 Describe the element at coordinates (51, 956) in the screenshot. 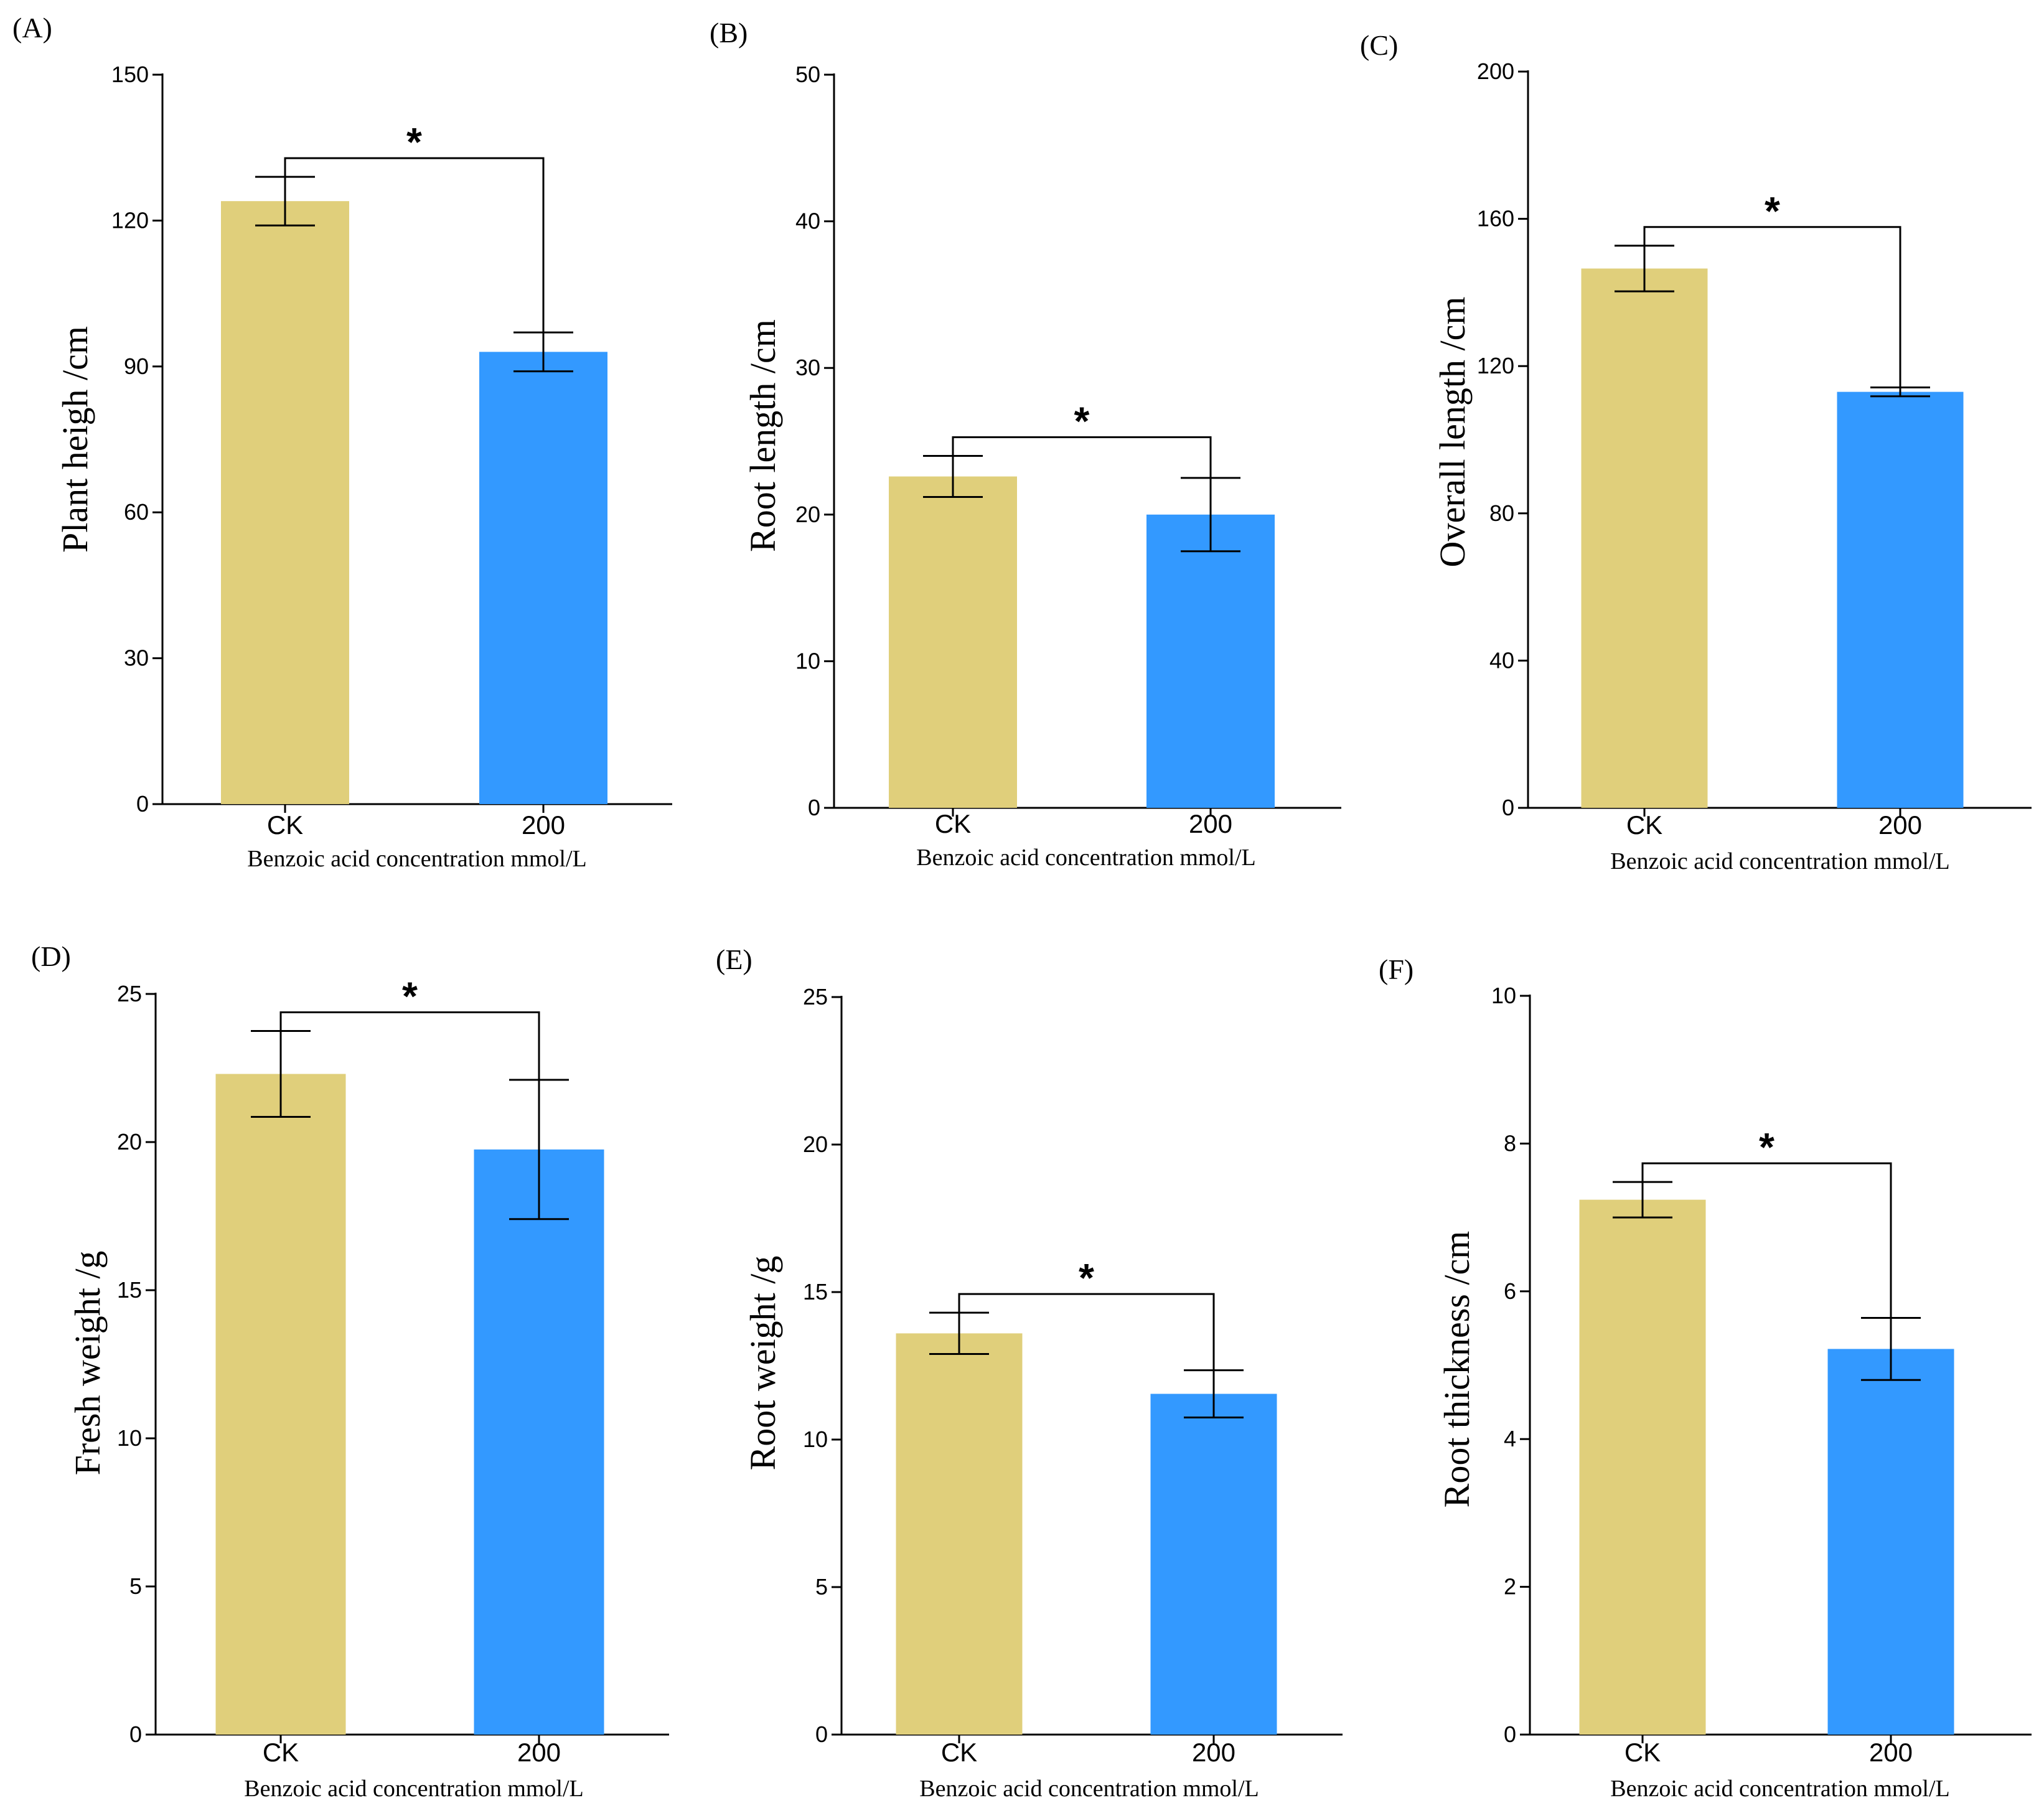

I see `panel-label: (D)` at that location.